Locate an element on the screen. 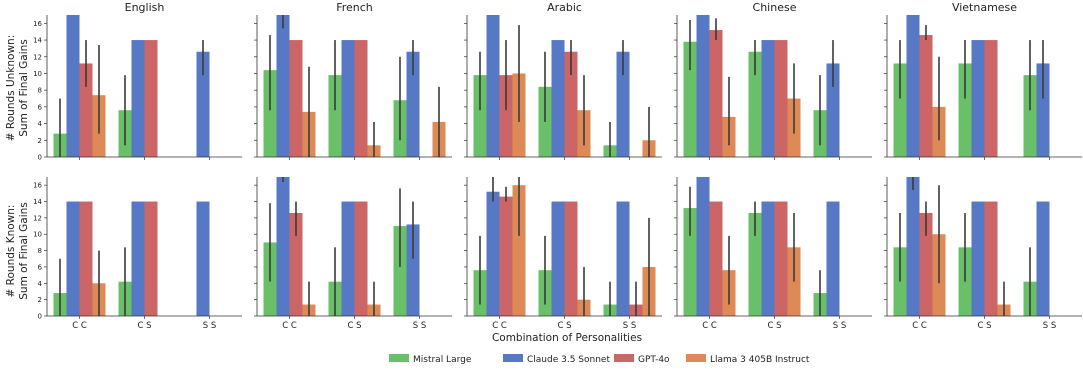 This screenshot has width=1083, height=372. panel-title-english: English is located at coordinates (145, 7).